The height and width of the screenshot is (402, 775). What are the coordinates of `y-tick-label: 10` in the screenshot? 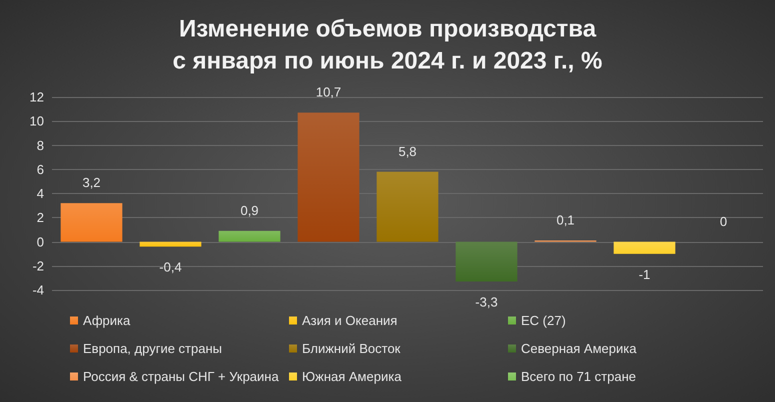 It's located at (37, 121).